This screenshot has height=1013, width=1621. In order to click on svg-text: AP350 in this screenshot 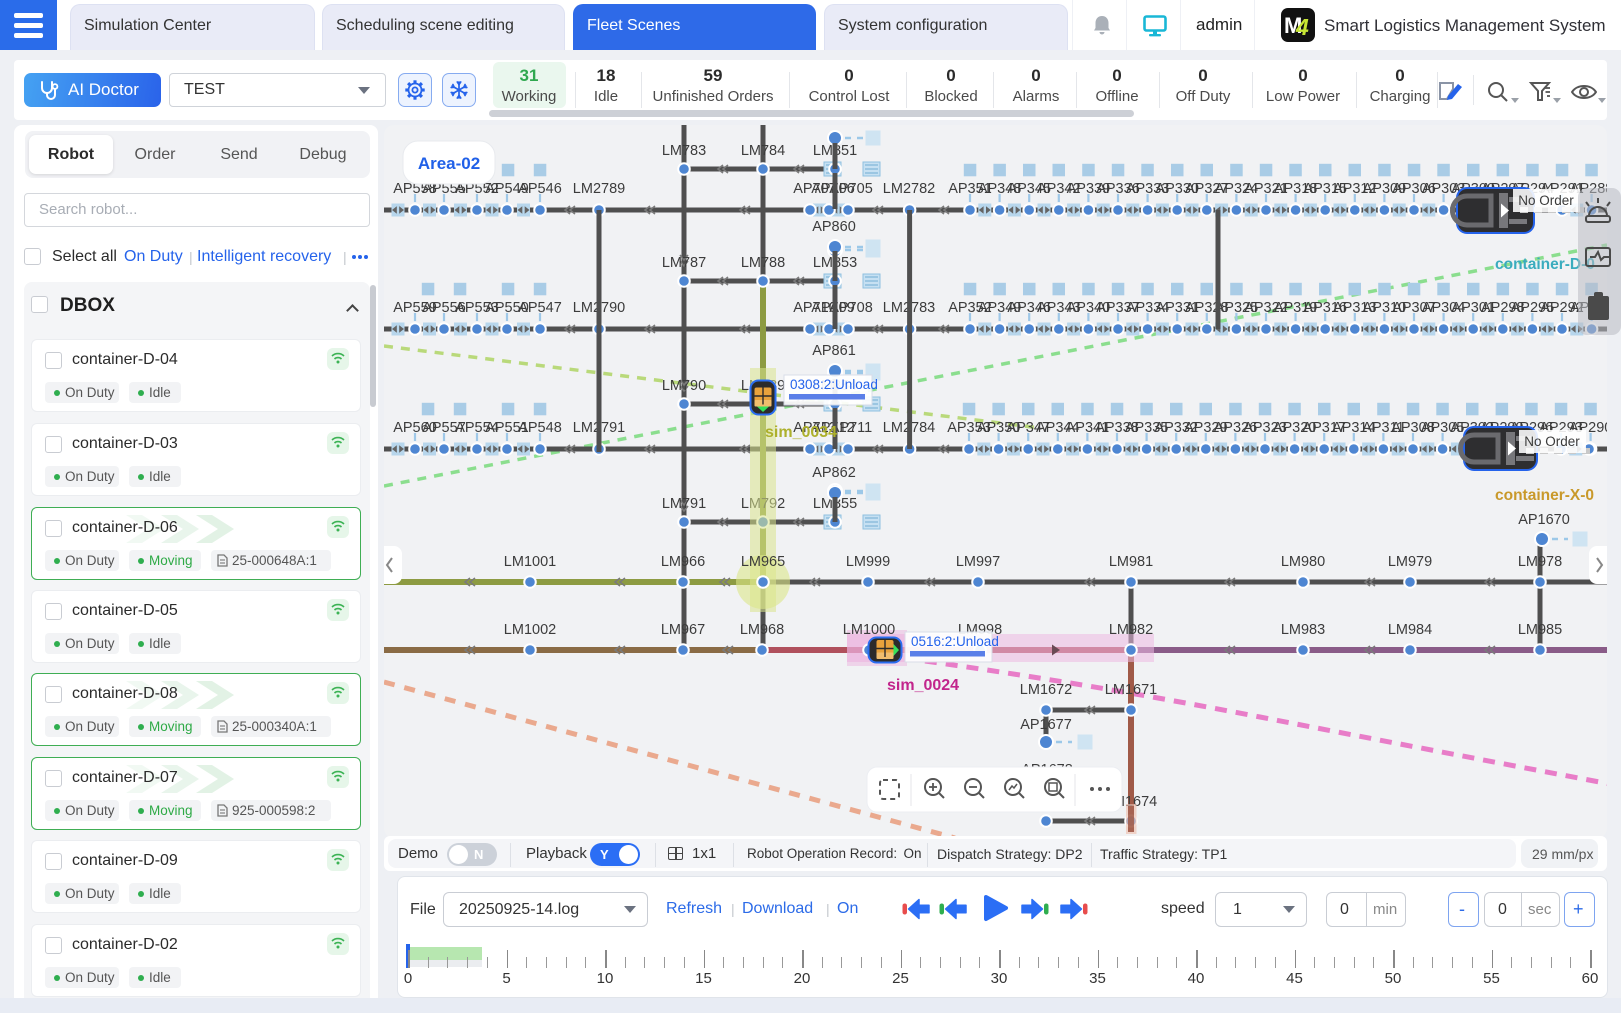, I will do `click(999, 428)`.